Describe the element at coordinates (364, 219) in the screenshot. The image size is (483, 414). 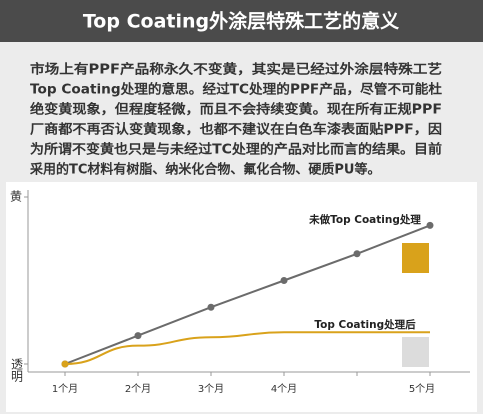
I see `series-label: 未做Top Coating处理` at that location.